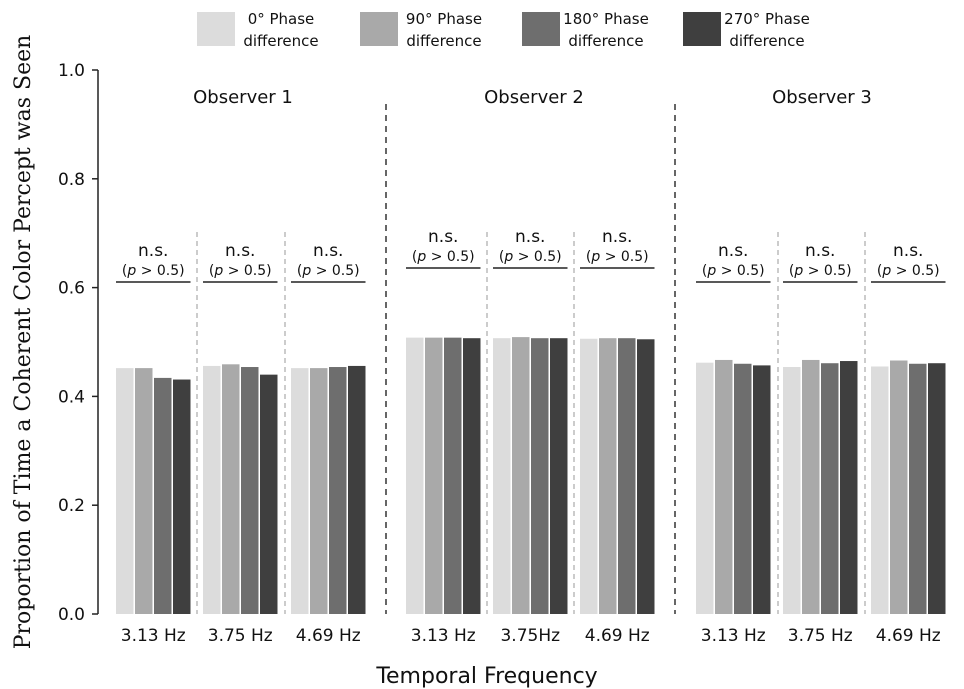  What do you see at coordinates (71, 397) in the screenshot?
I see `y-tick-label: 0.4` at bounding box center [71, 397].